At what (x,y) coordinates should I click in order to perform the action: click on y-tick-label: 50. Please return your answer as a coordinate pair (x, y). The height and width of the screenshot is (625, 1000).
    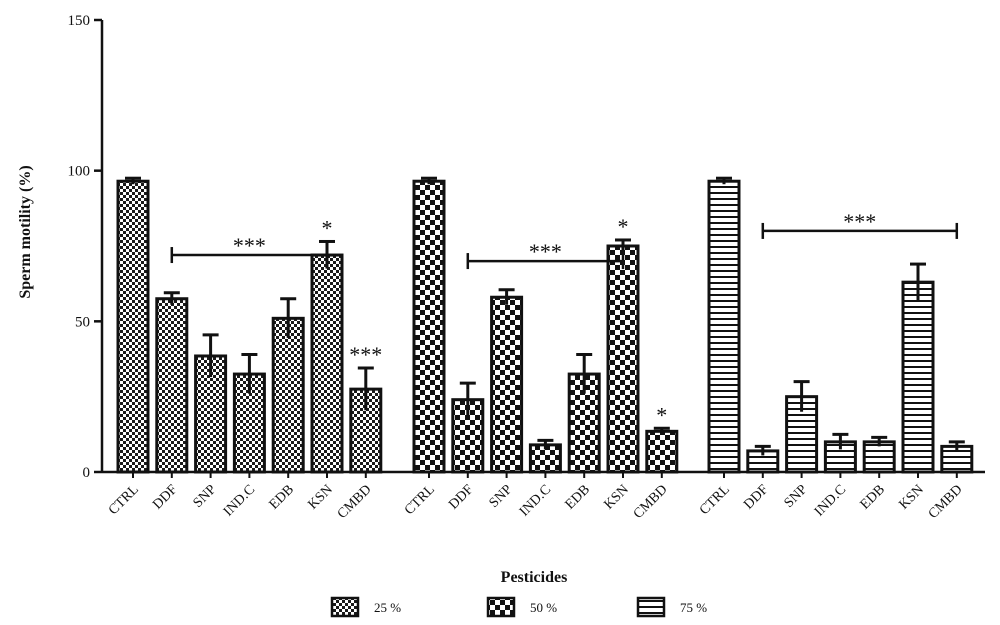
    Looking at the image, I should click on (82, 322).